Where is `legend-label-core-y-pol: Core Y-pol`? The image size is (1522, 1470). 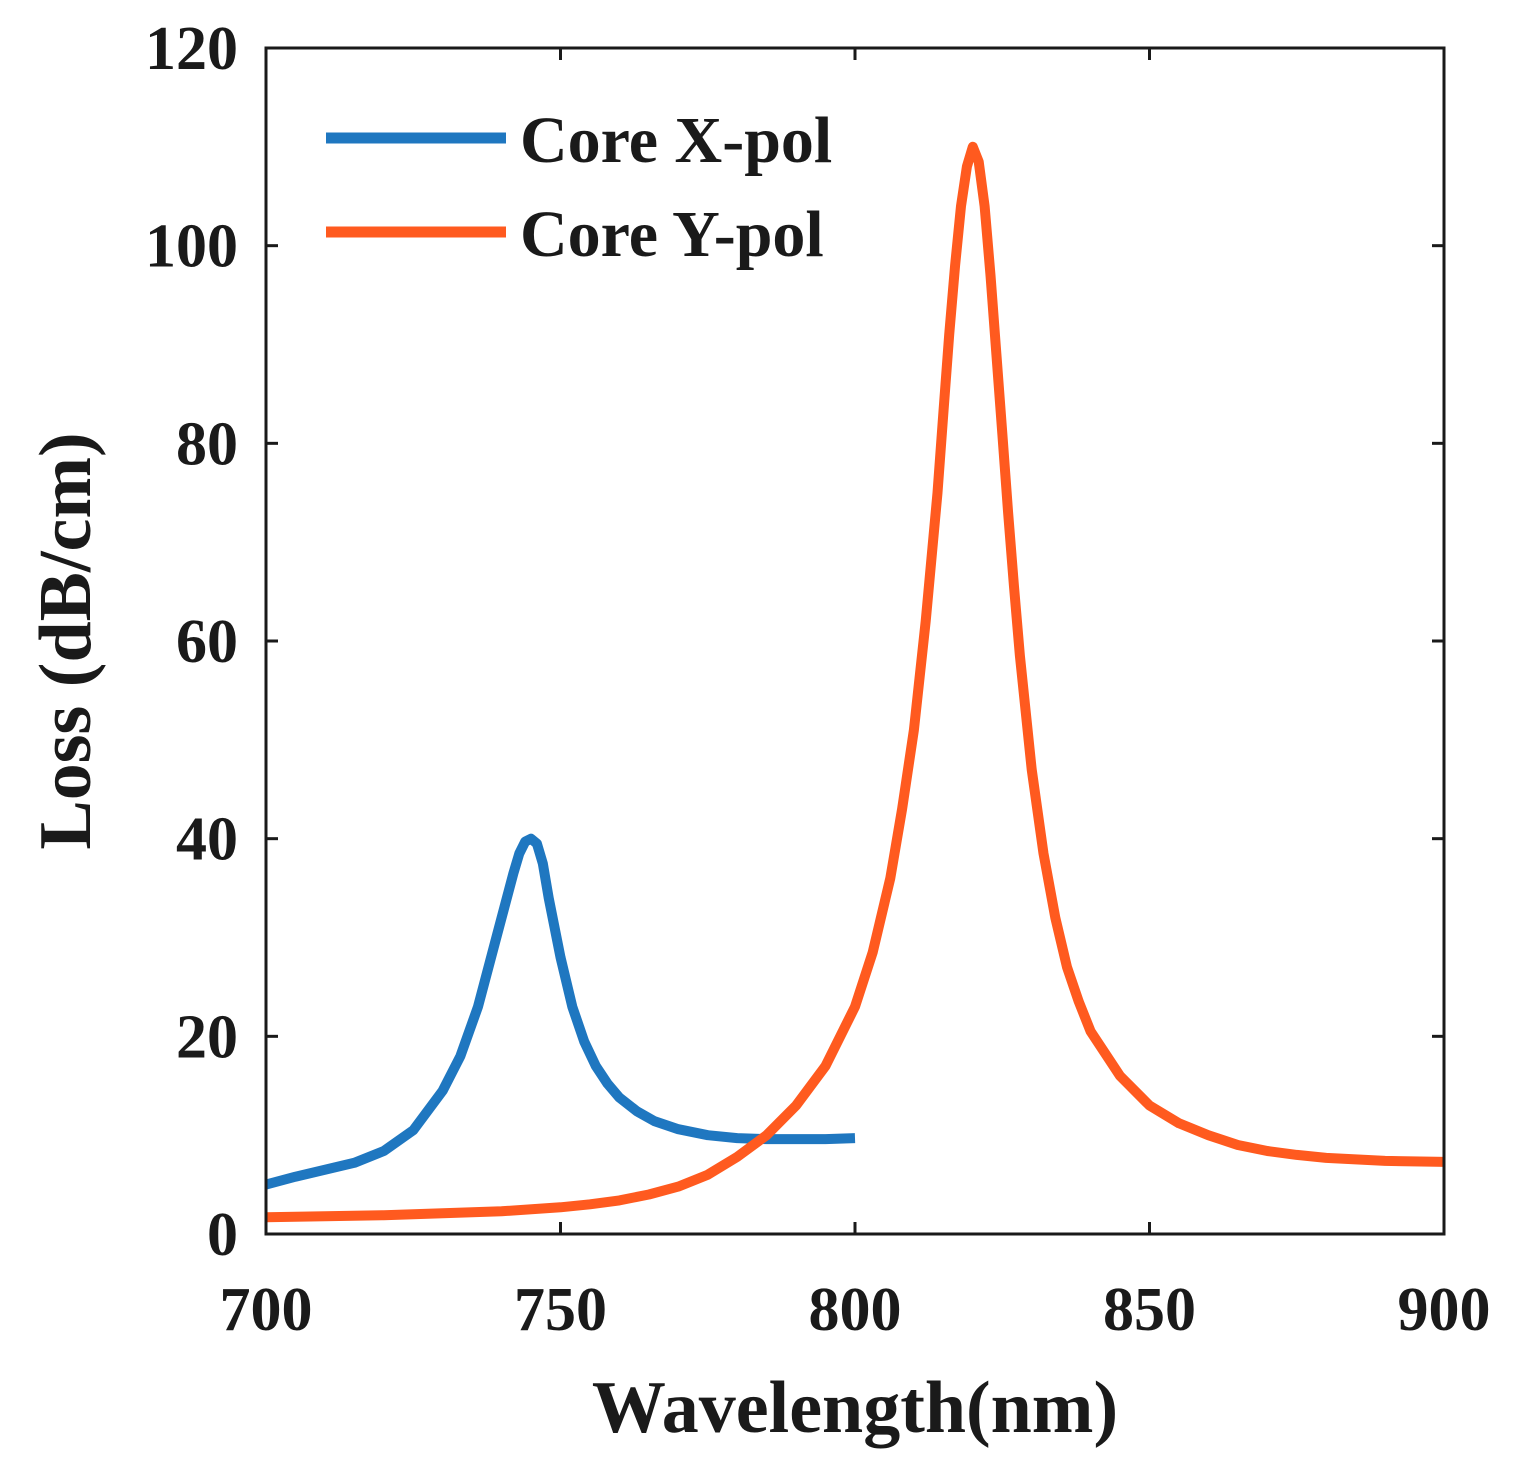 legend-label-core-y-pol: Core Y-pol is located at coordinates (672, 234).